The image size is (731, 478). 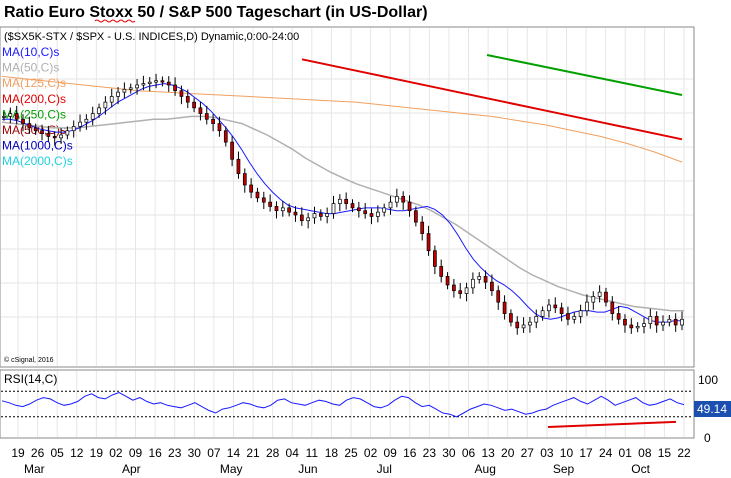 What do you see at coordinates (136, 453) in the screenshot?
I see `x-day-label: 09` at bounding box center [136, 453].